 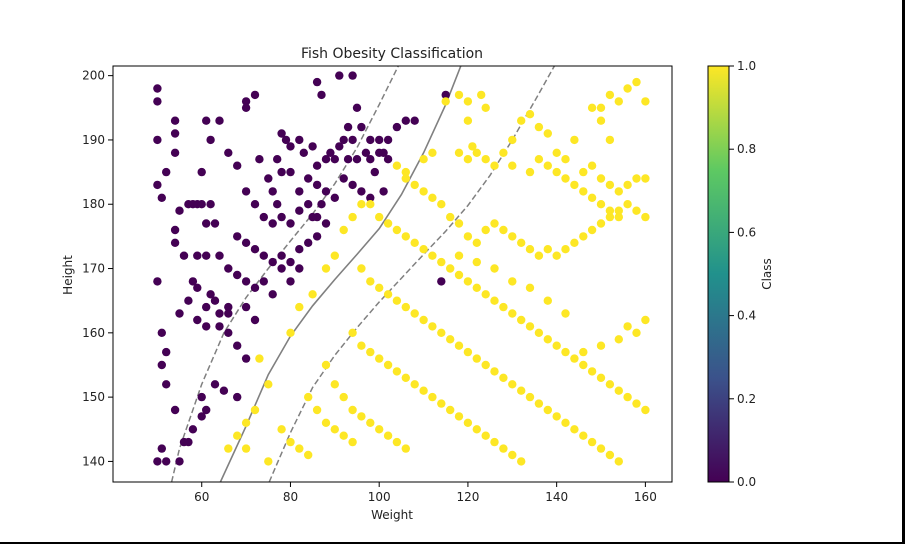 What do you see at coordinates (93, 140) in the screenshot?
I see `y-tick-label: 190` at bounding box center [93, 140].